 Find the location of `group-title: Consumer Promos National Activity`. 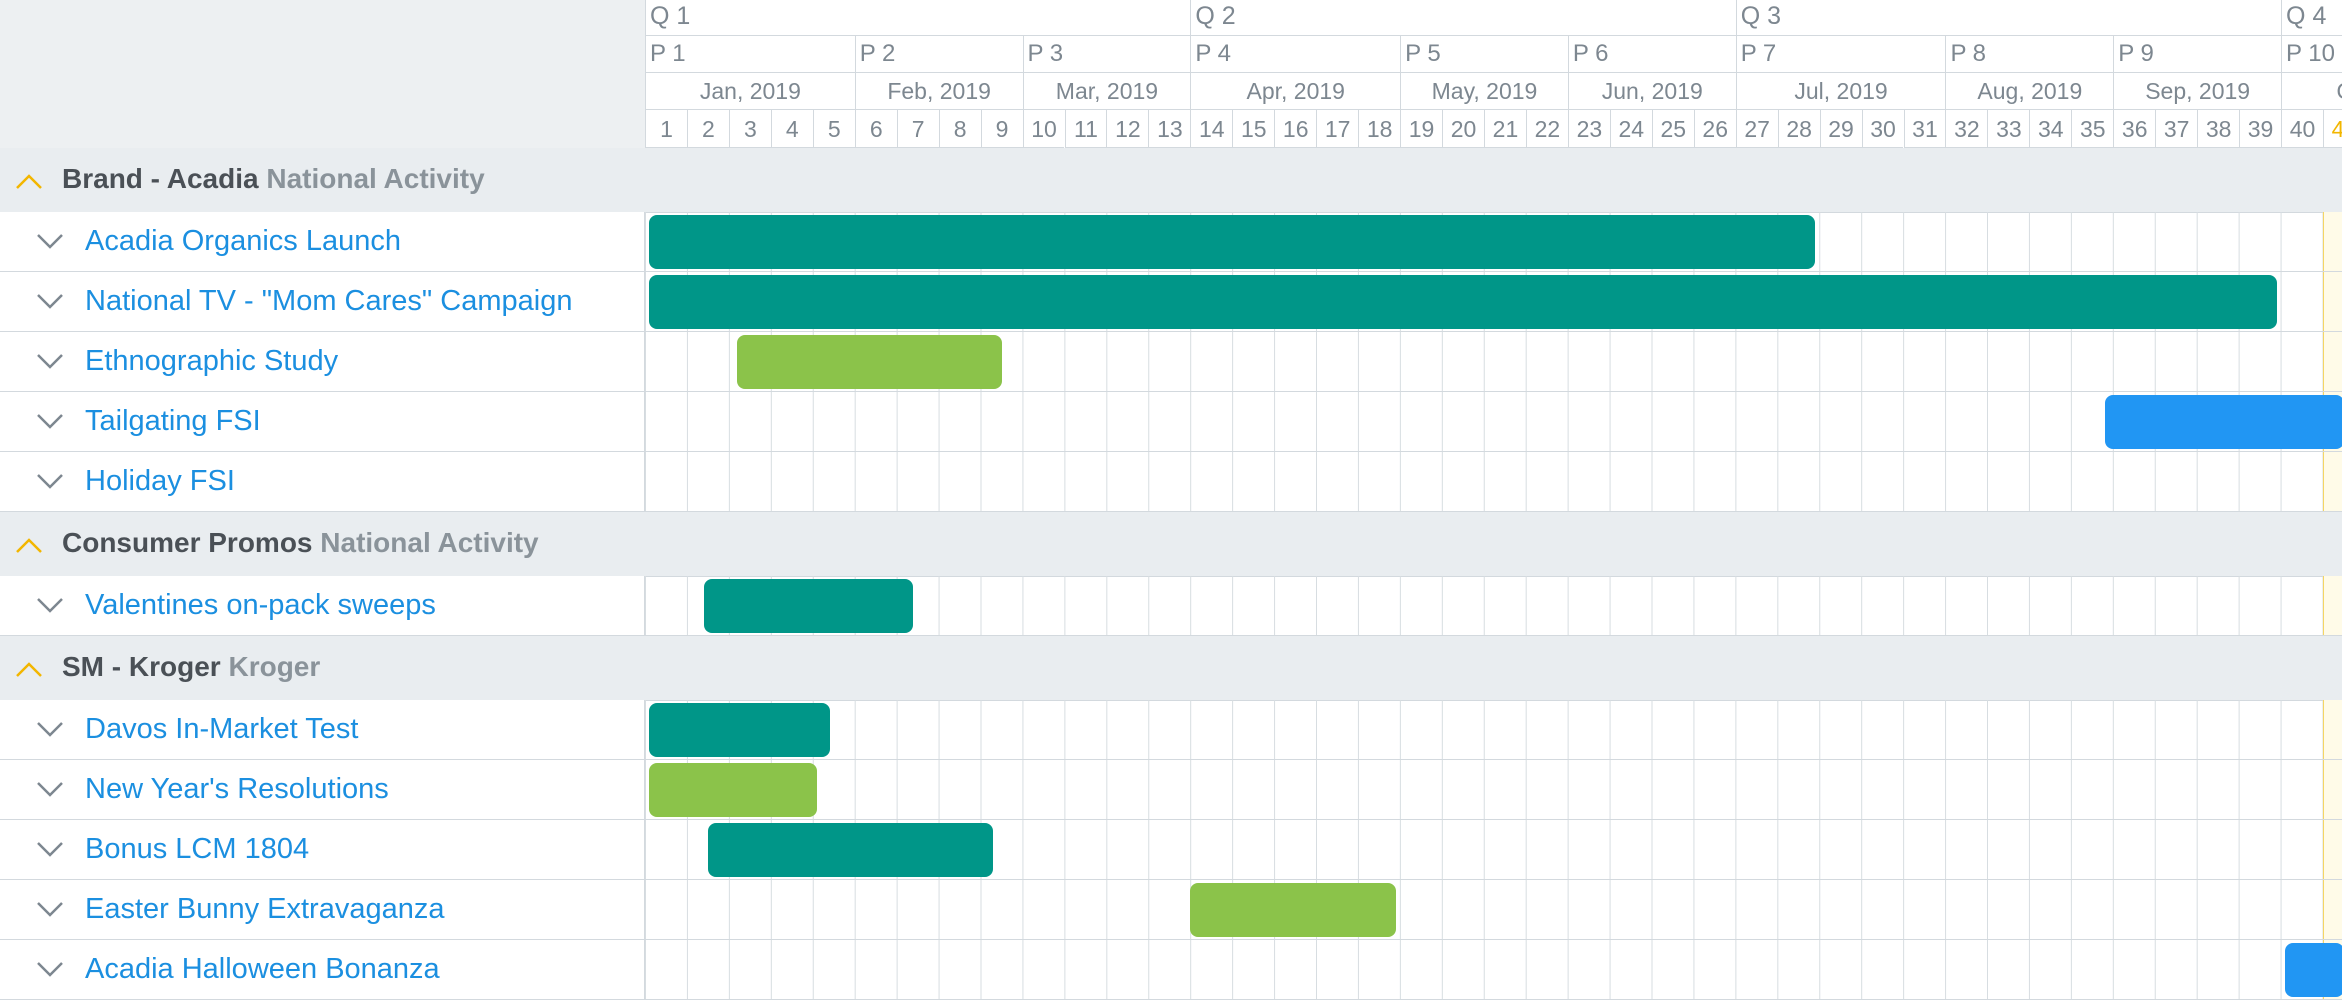

group-title: Consumer Promos National Activity is located at coordinates (300, 543).